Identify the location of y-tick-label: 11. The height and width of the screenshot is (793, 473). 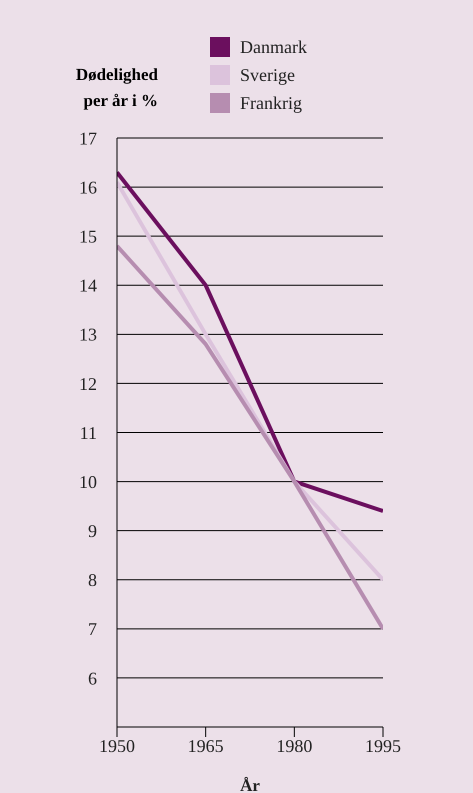
(88, 432).